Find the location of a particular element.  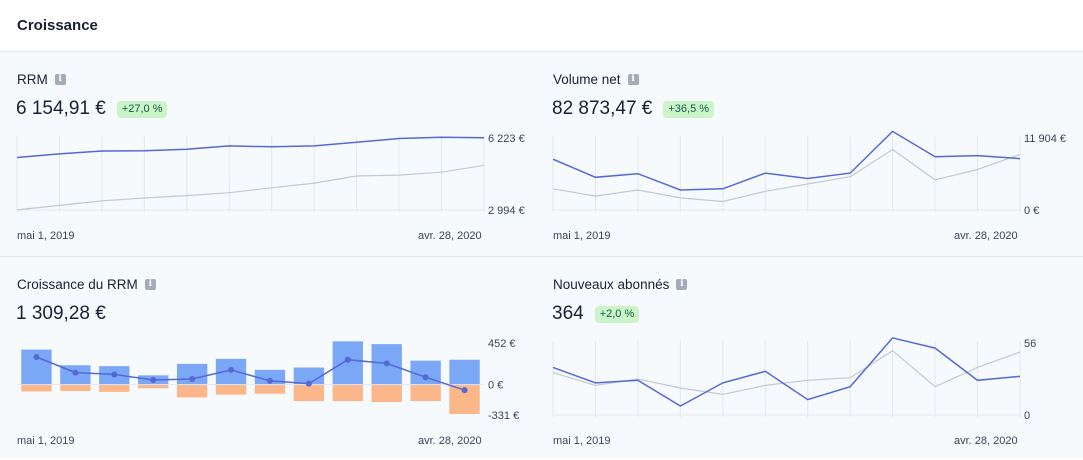

panel-value: 82 873,47 € +36,5 % is located at coordinates (633, 109).